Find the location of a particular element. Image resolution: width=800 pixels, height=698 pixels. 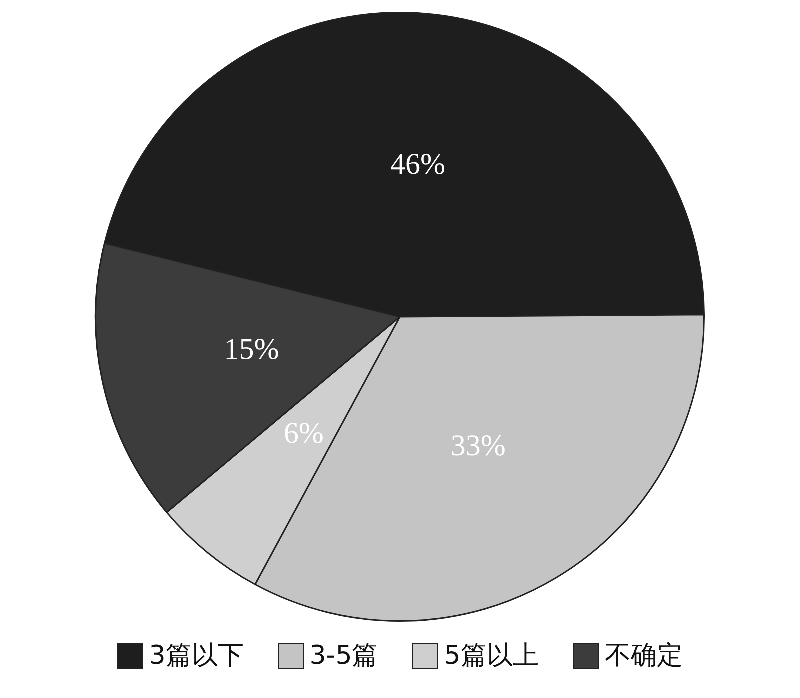

data-label: 33% is located at coordinates (478, 445).